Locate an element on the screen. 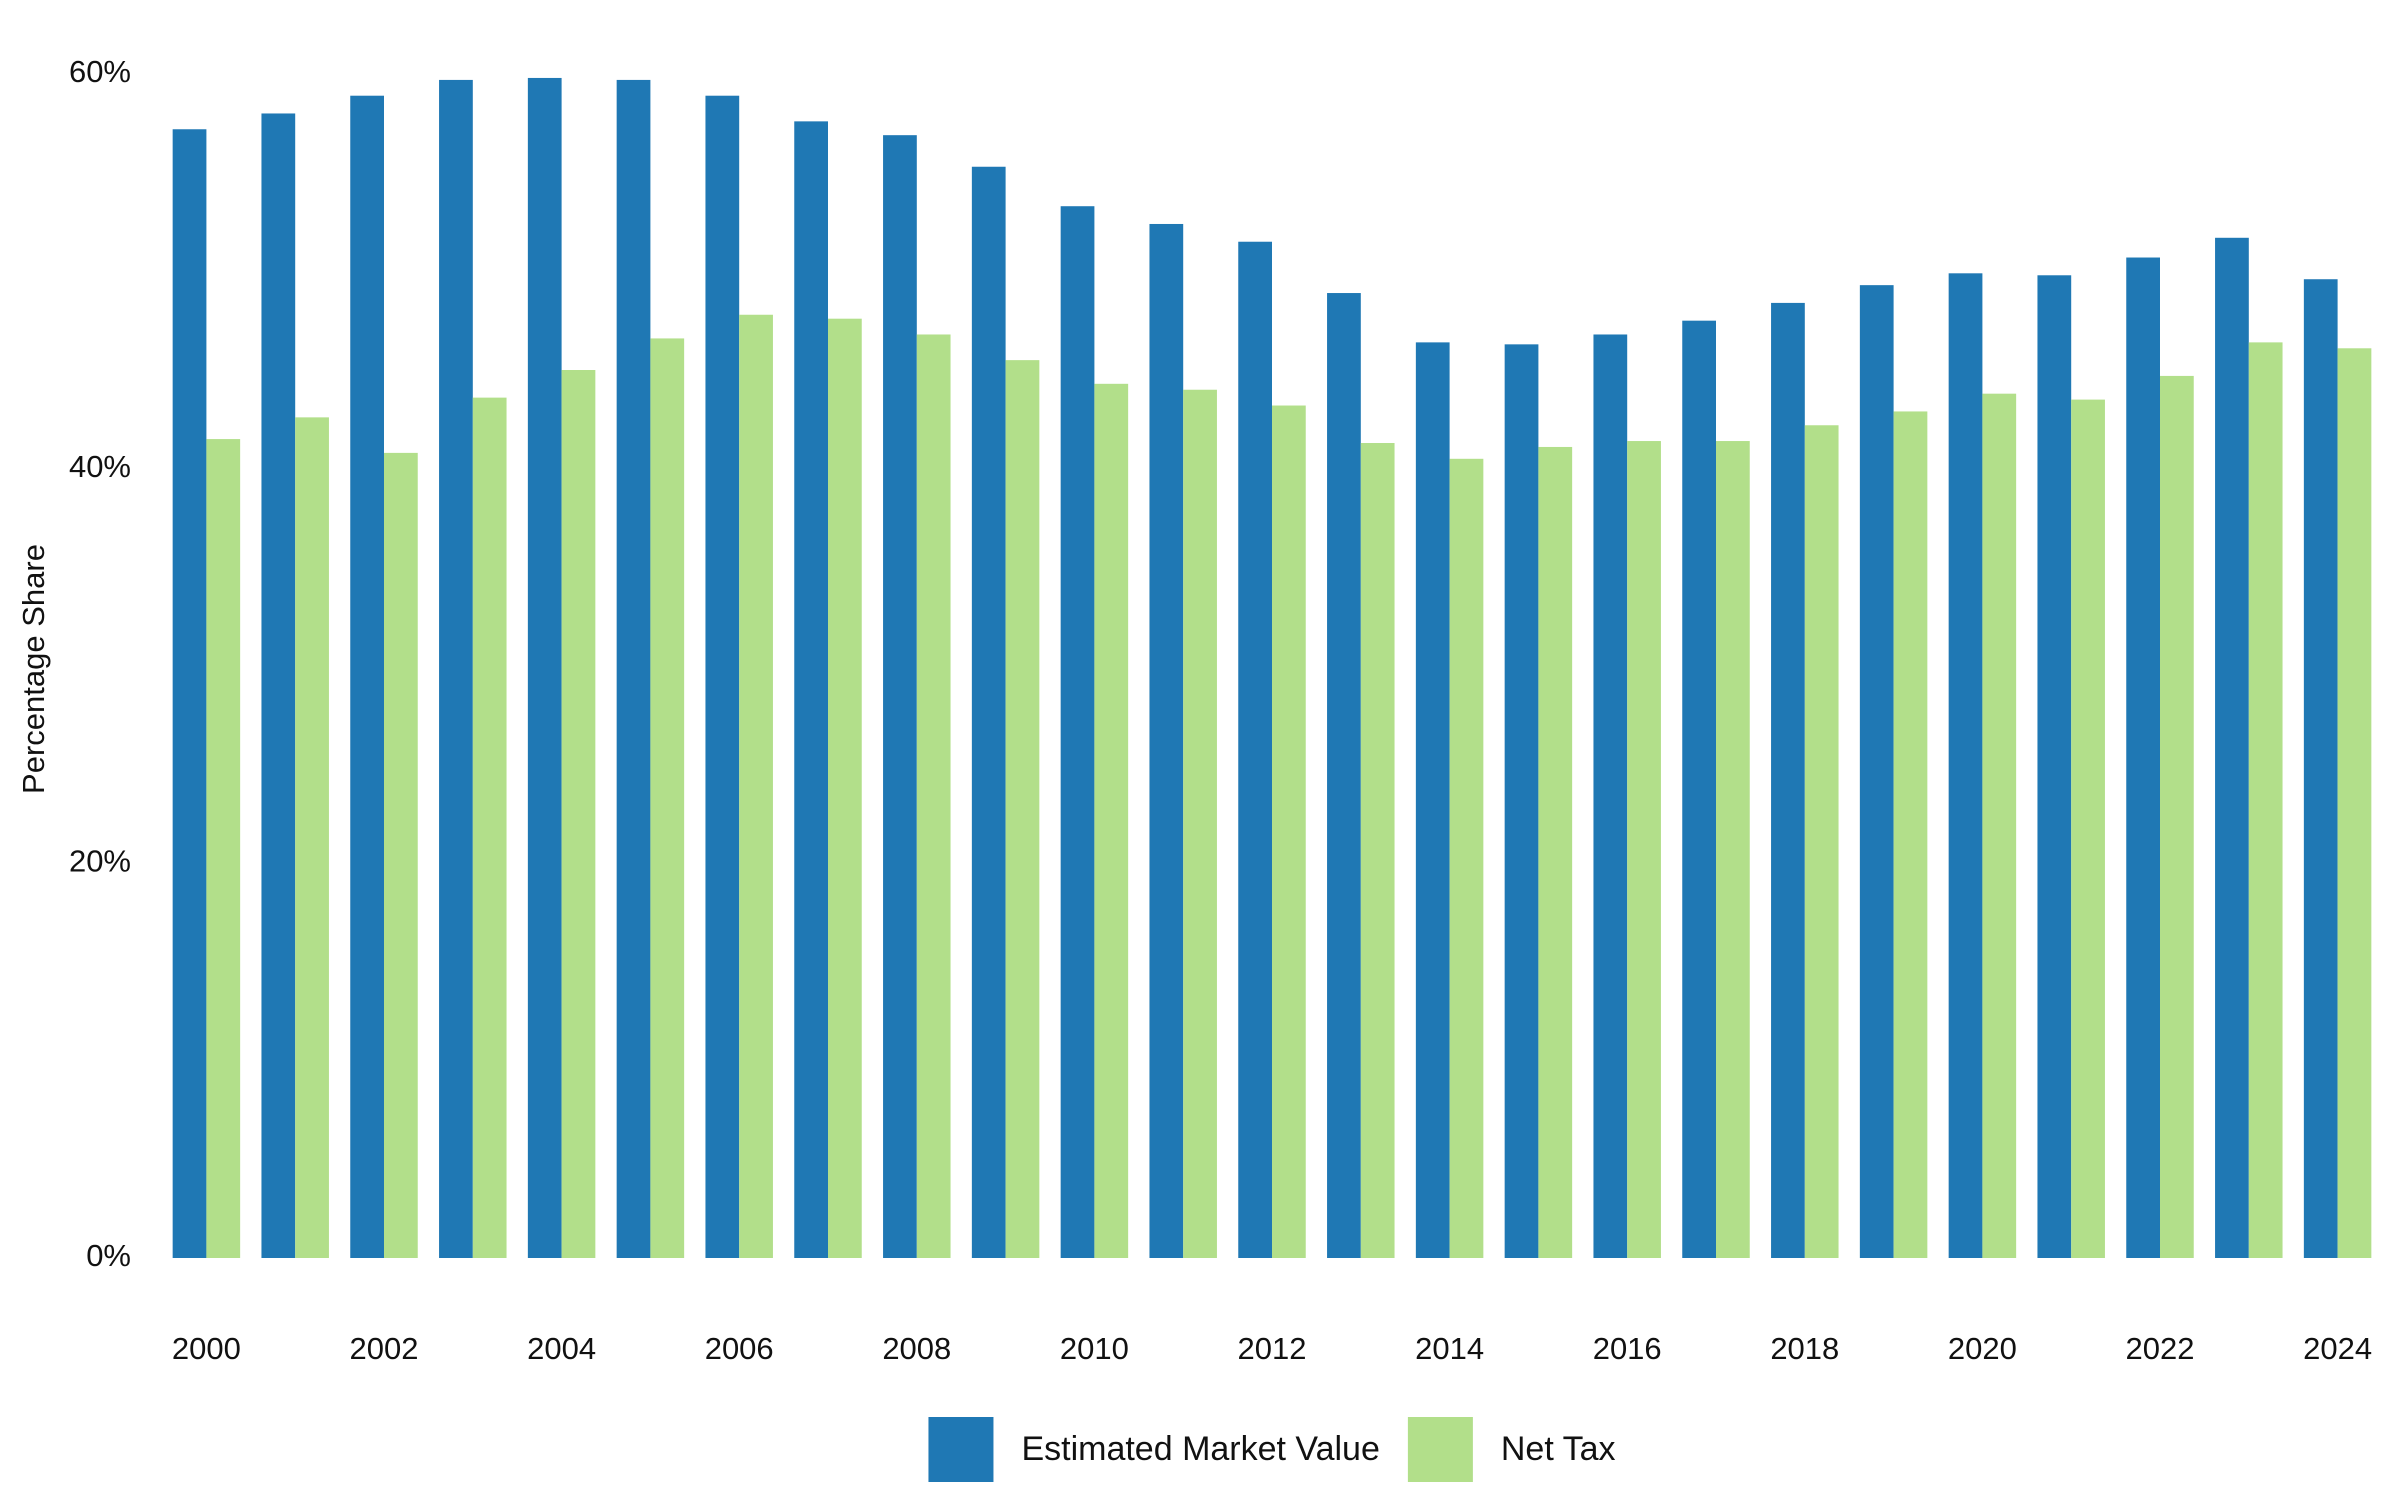  x-tick-label: 2022 is located at coordinates (2160, 1348).